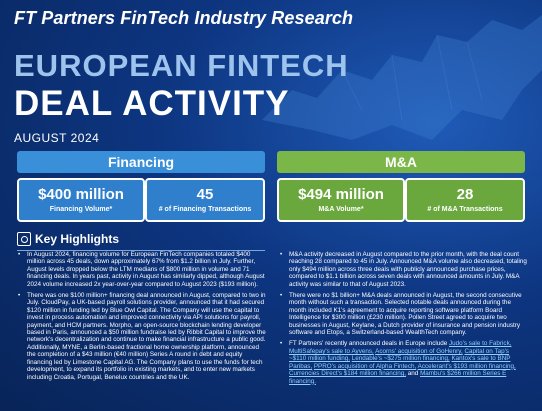 The height and width of the screenshot is (411, 542). I want to click on deal-link: Mambu's $266 million Series E financing., so click(398, 377).